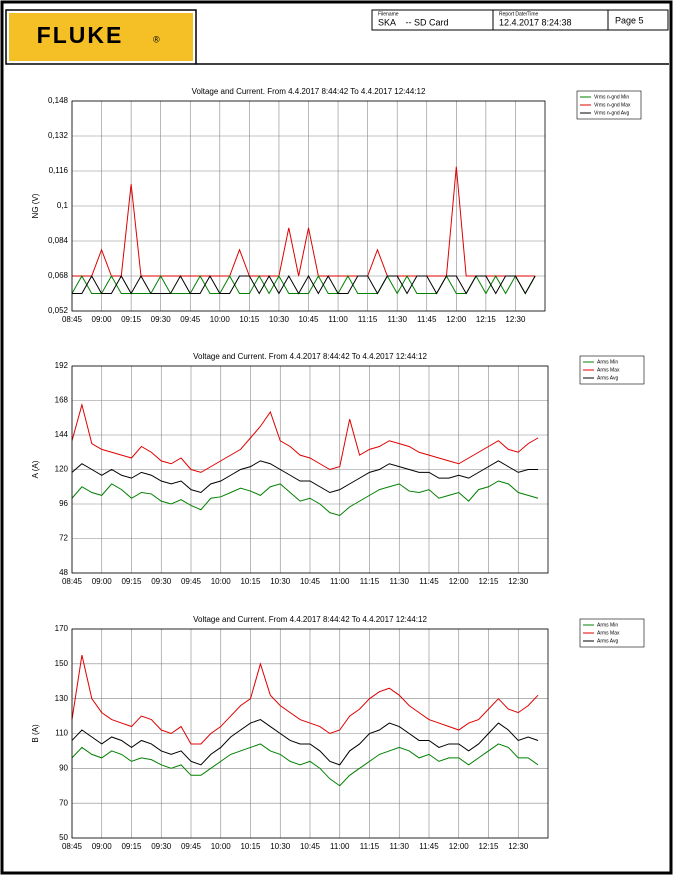 This screenshot has width=673, height=880. Describe the element at coordinates (63, 802) in the screenshot. I see `y-tick-label: 70` at that location.